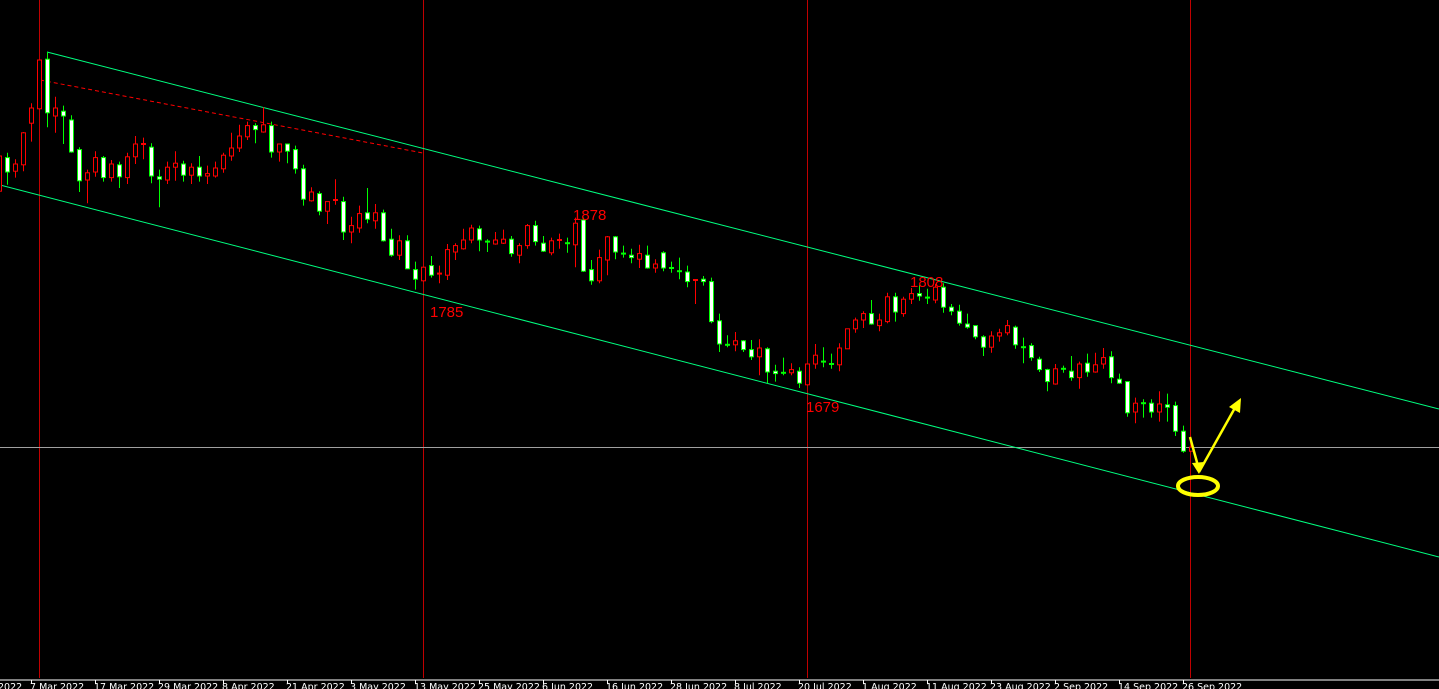 The height and width of the screenshot is (689, 1439). I want to click on x-tick-label: 25 May 2022, so click(509, 685).